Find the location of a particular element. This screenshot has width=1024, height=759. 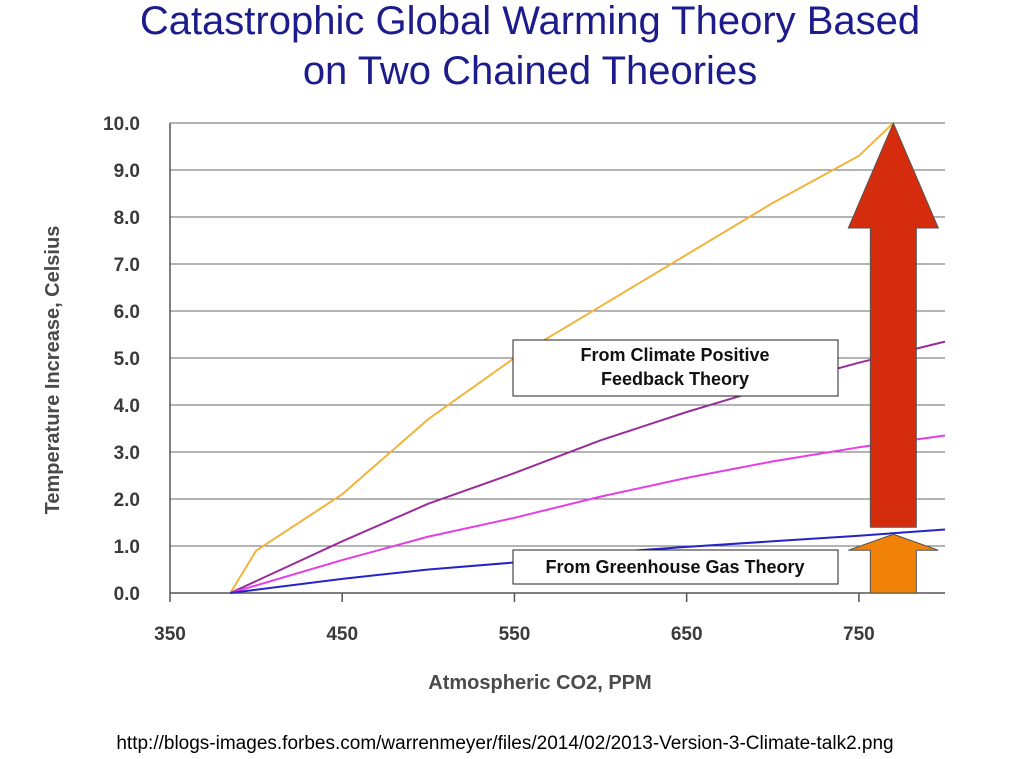

x-tick-label: 750 is located at coordinates (859, 634).